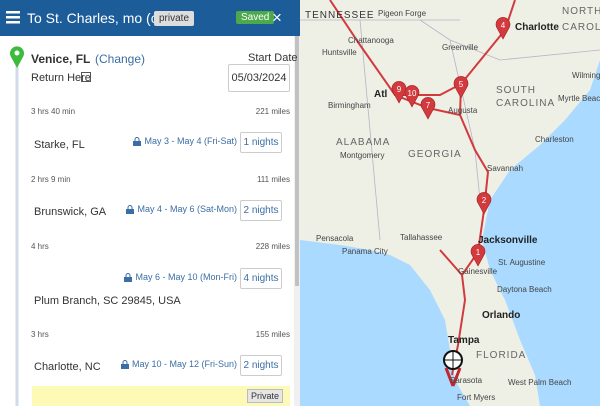 The height and width of the screenshot is (406, 600). Describe the element at coordinates (335, 238) in the screenshot. I see `map-label: Pensacola` at that location.